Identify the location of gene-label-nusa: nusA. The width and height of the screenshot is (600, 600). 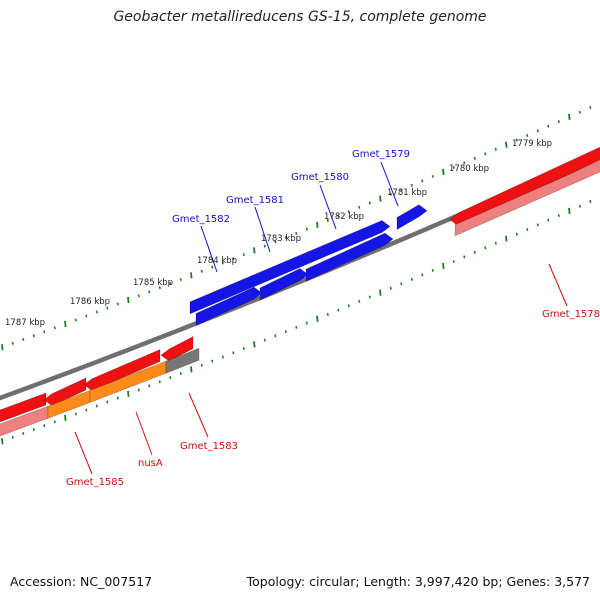
(150, 463).